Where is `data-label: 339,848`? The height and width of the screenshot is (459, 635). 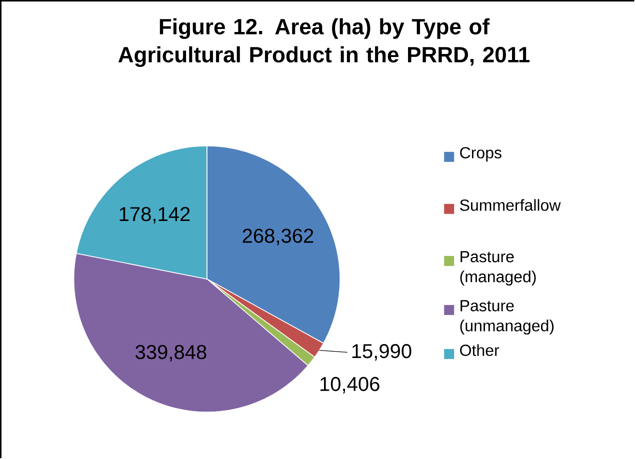
data-label: 339,848 is located at coordinates (171, 353).